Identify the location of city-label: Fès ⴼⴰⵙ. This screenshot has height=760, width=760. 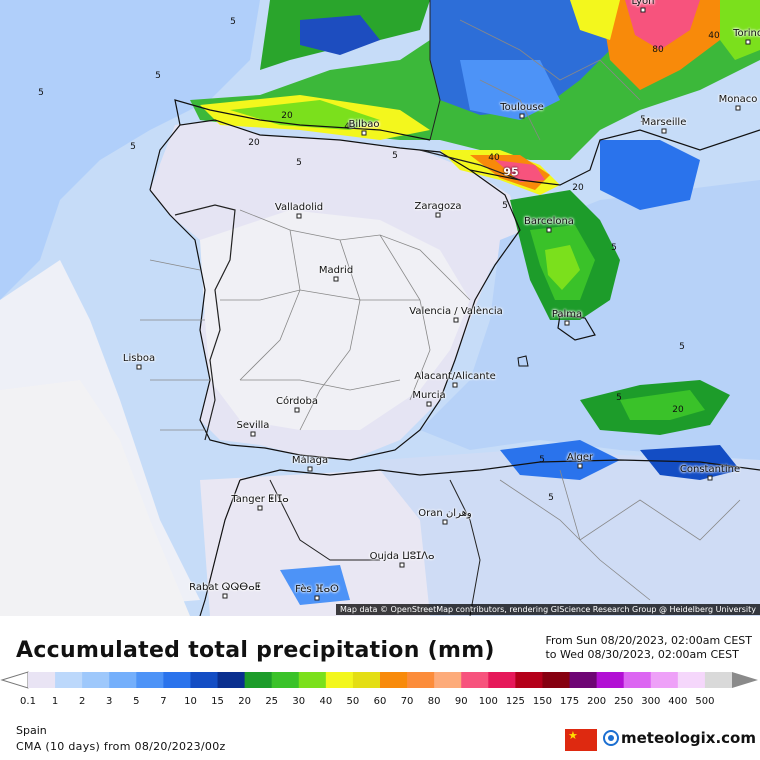
(317, 589).